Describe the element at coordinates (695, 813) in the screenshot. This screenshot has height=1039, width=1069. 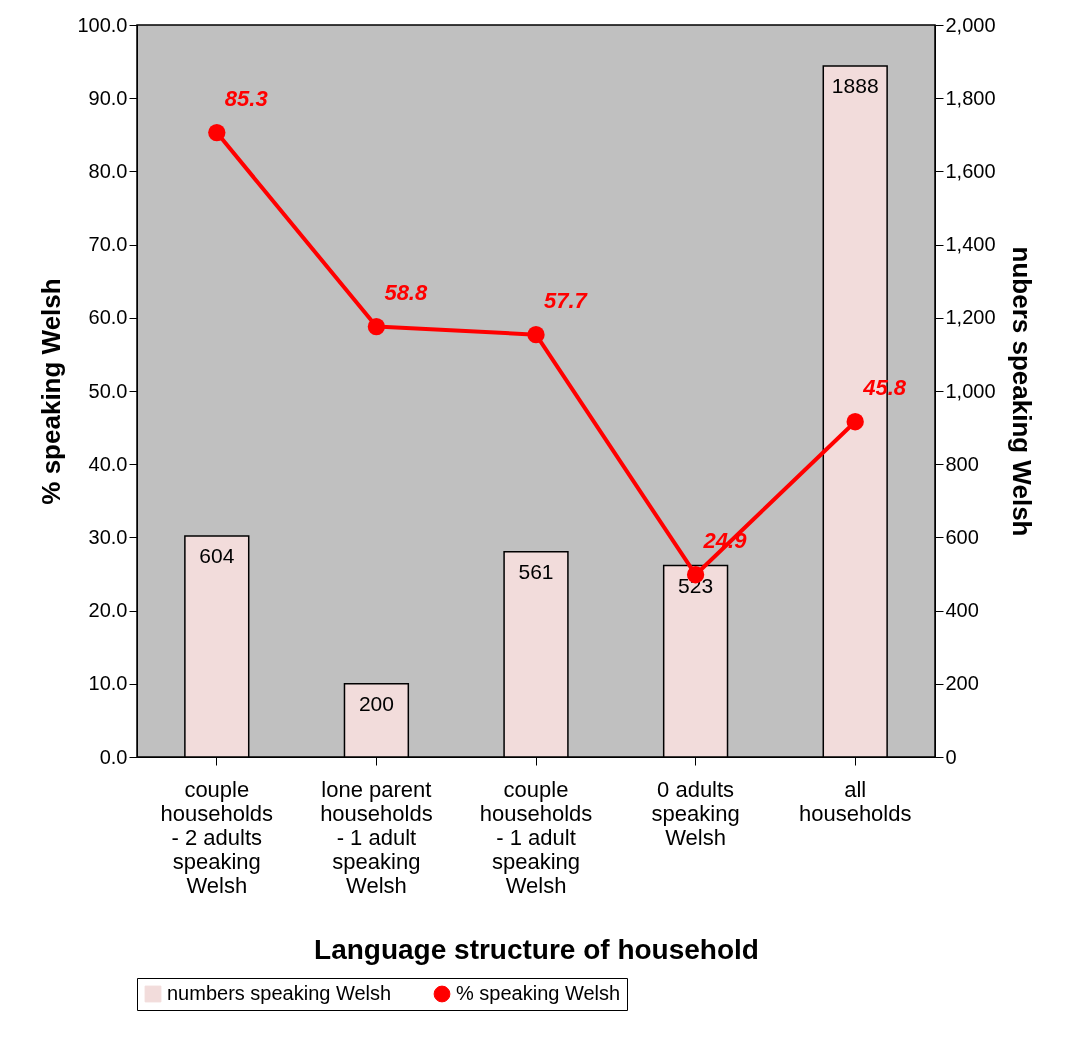
I see `x-tick-label: 0 adults speaking Welsh` at that location.